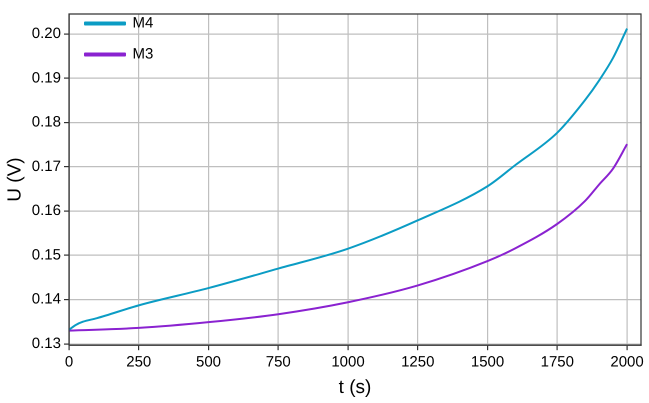 This screenshot has width=649, height=403. What do you see at coordinates (46, 343) in the screenshot?
I see `y-tick-label: 0.13` at bounding box center [46, 343].